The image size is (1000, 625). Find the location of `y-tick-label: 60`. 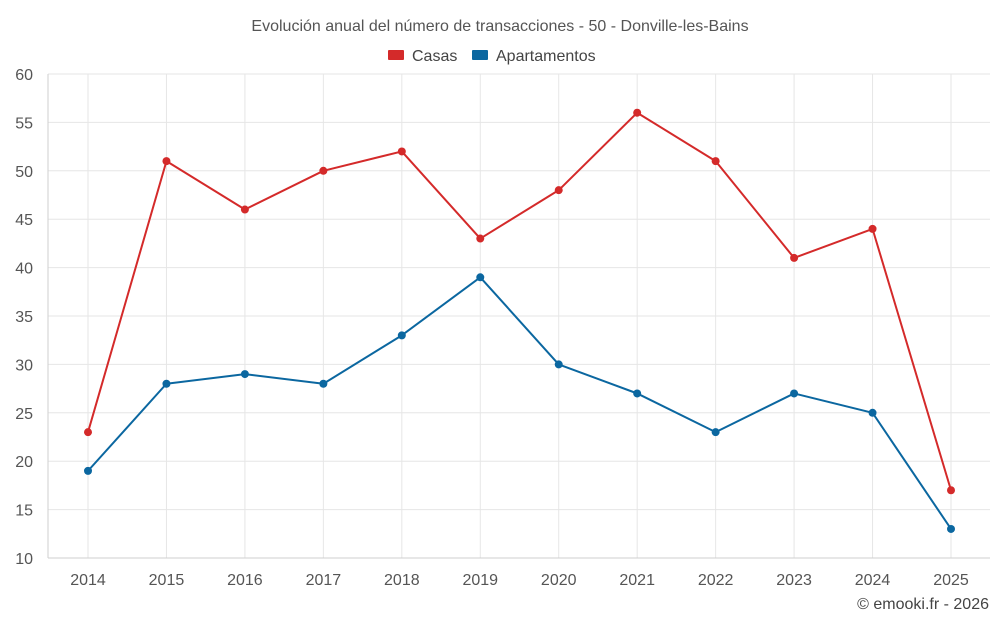

y-tick-label: 60 is located at coordinates (24, 75).